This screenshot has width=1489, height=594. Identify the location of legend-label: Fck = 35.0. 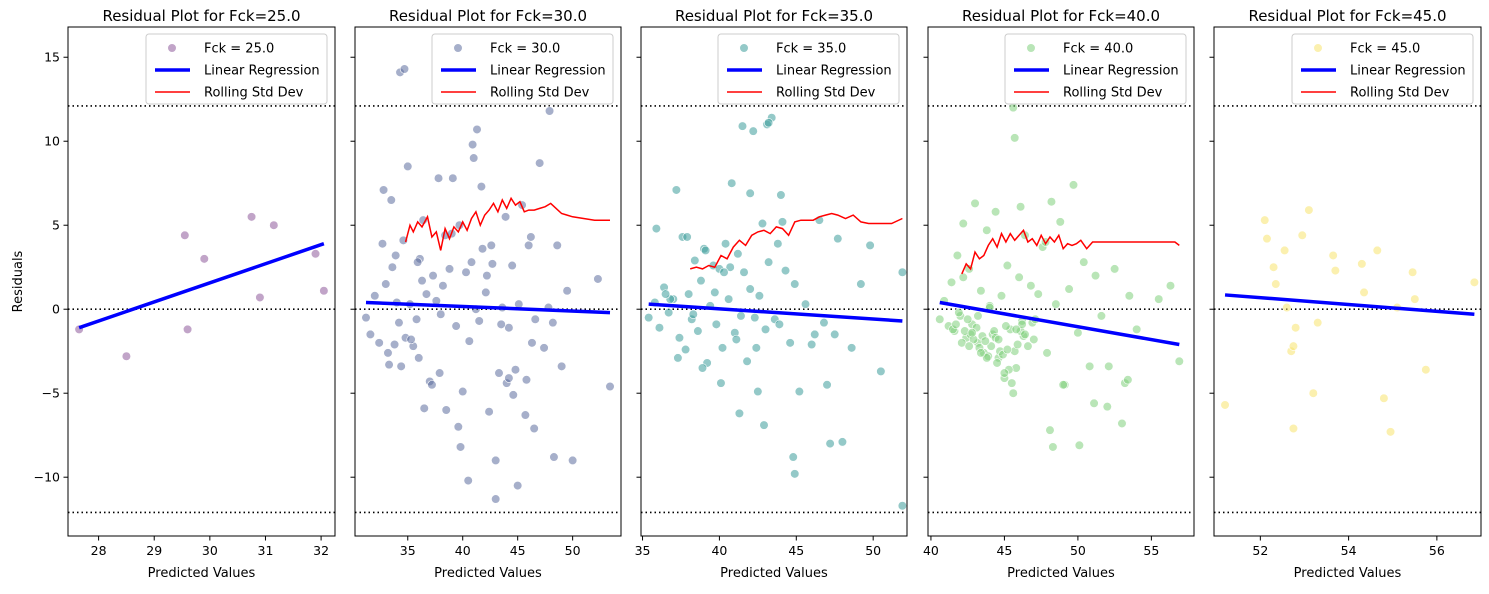
(811, 49).